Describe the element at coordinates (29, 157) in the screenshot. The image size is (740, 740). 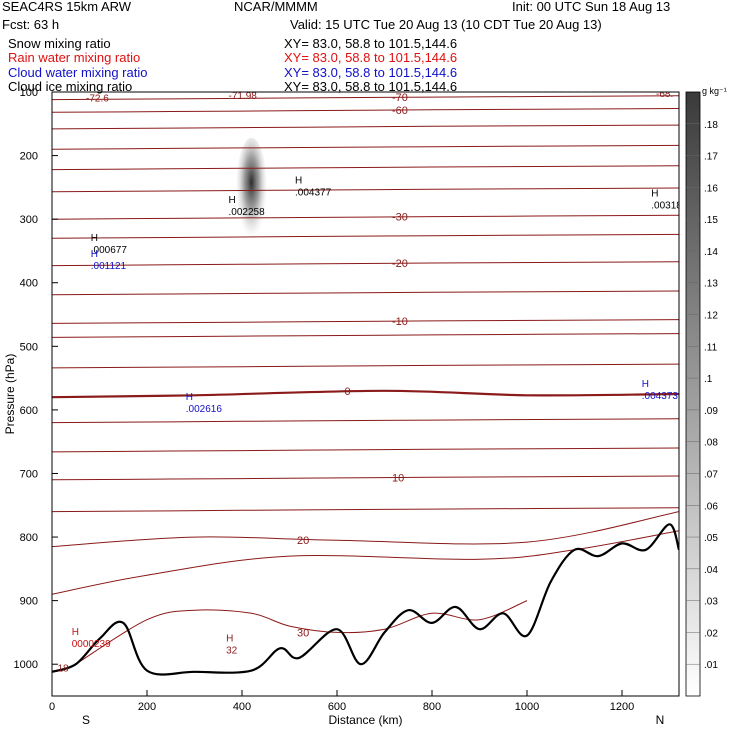
I see `y-tick-label: 200` at that location.